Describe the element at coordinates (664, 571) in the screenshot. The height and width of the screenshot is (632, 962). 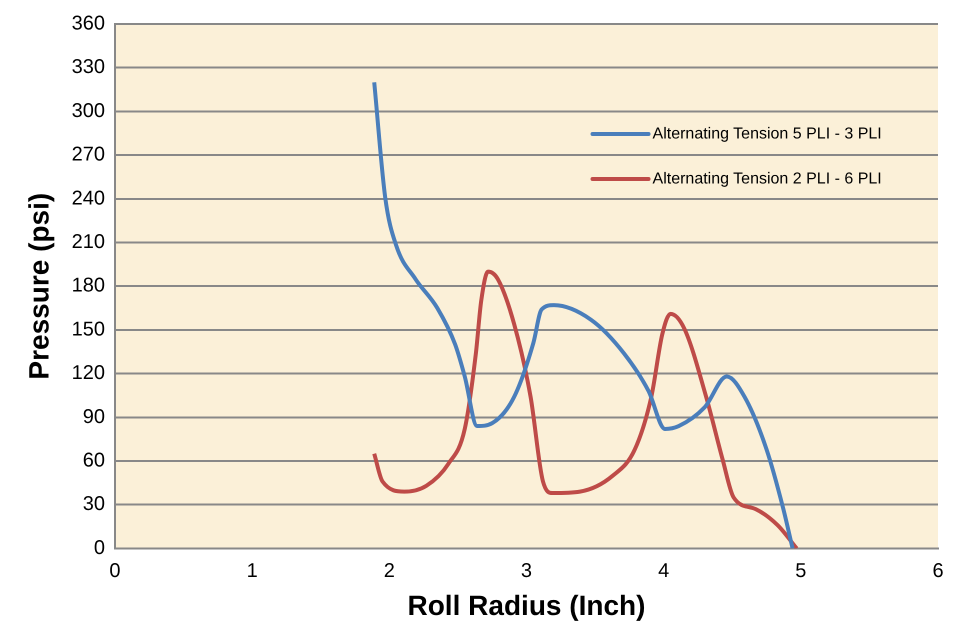
I see `x-tick-label: 4` at that location.